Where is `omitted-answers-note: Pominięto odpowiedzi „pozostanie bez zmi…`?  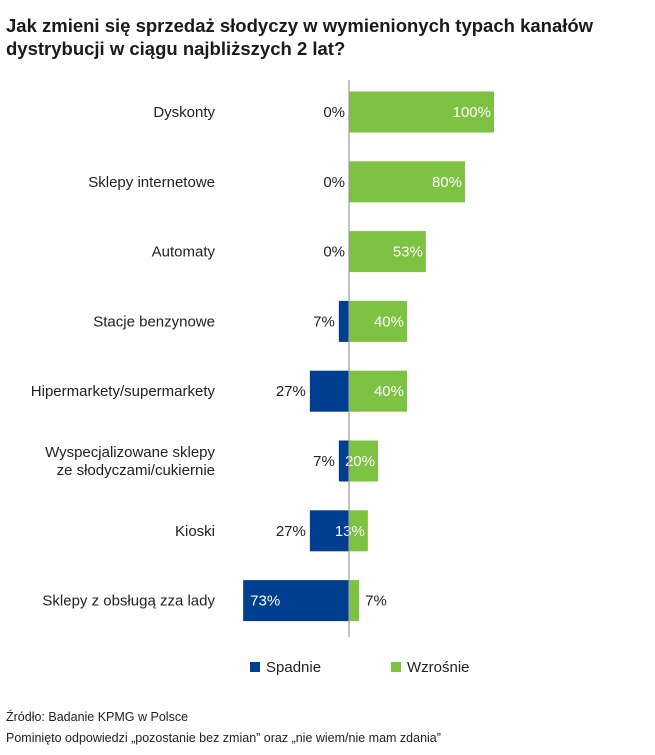 omitted-answers-note: Pominięto odpowiedzi „pozostanie bez zmi… is located at coordinates (223, 738).